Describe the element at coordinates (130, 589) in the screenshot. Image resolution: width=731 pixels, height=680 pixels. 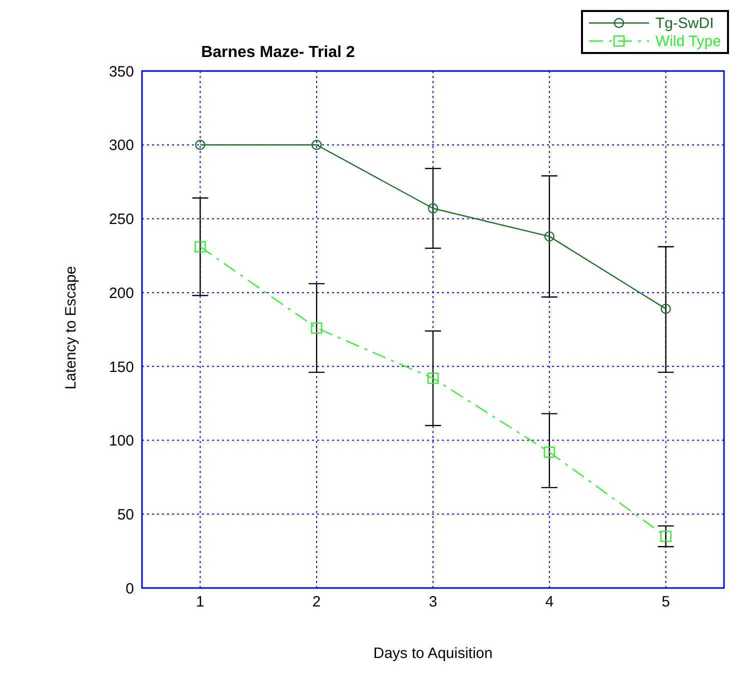
I see `y-tick-label: 0` at that location.